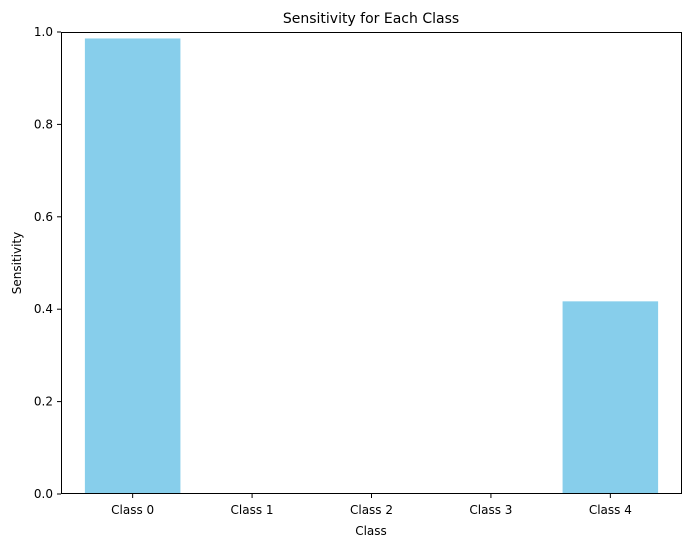 The height and width of the screenshot is (547, 691). I want to click on x-tick-label: Class 1, so click(252, 510).